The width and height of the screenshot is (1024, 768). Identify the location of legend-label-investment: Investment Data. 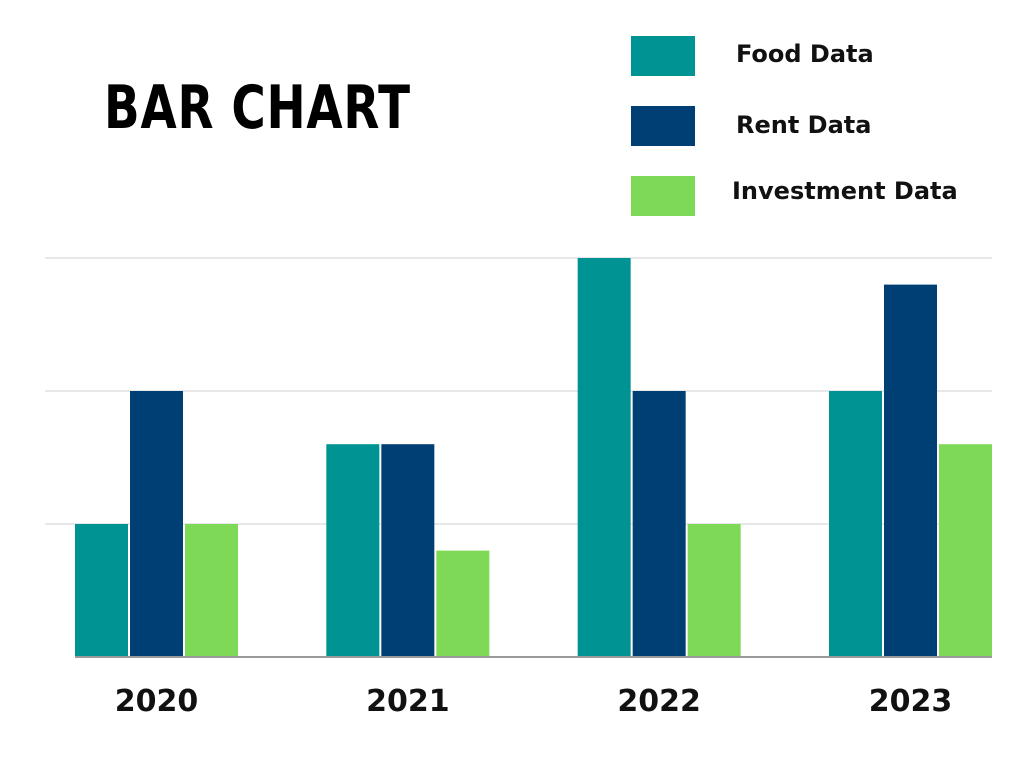
(845, 191).